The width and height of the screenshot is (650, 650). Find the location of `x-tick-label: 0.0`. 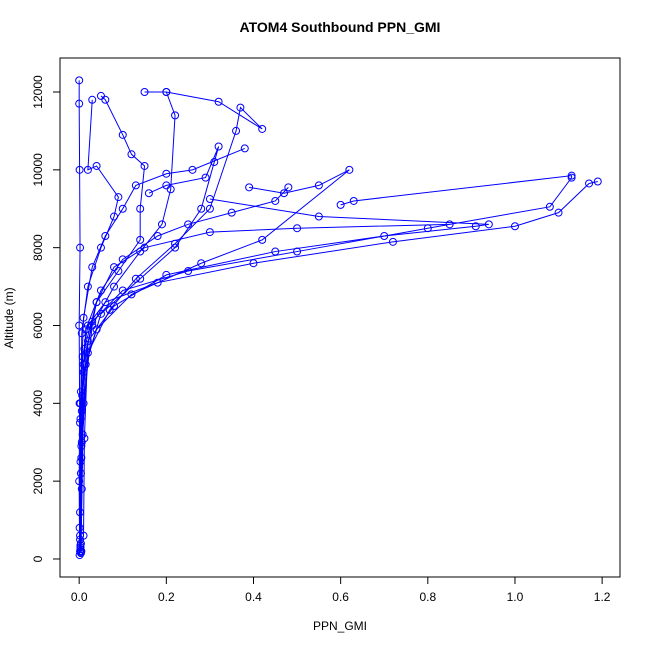

x-tick-label: 0.0 is located at coordinates (79, 597).